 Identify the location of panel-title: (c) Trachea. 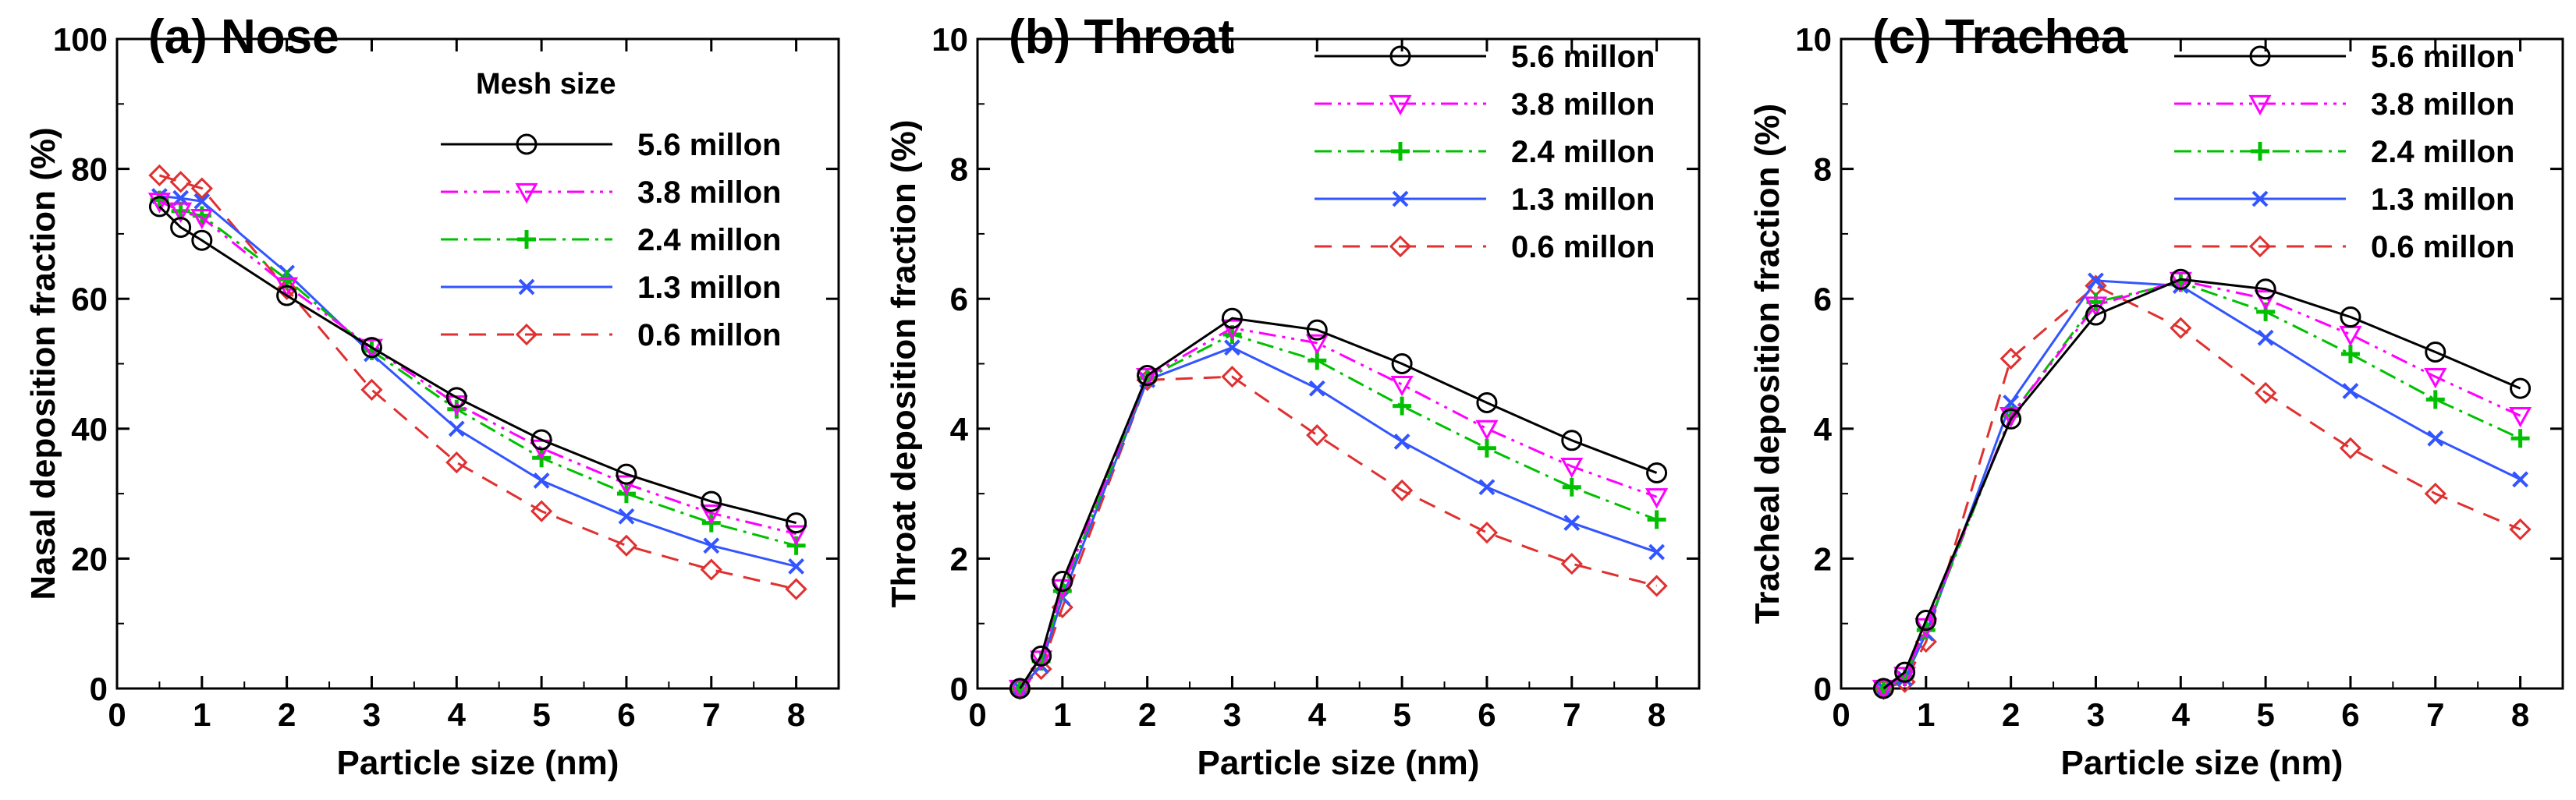
(2000, 37).